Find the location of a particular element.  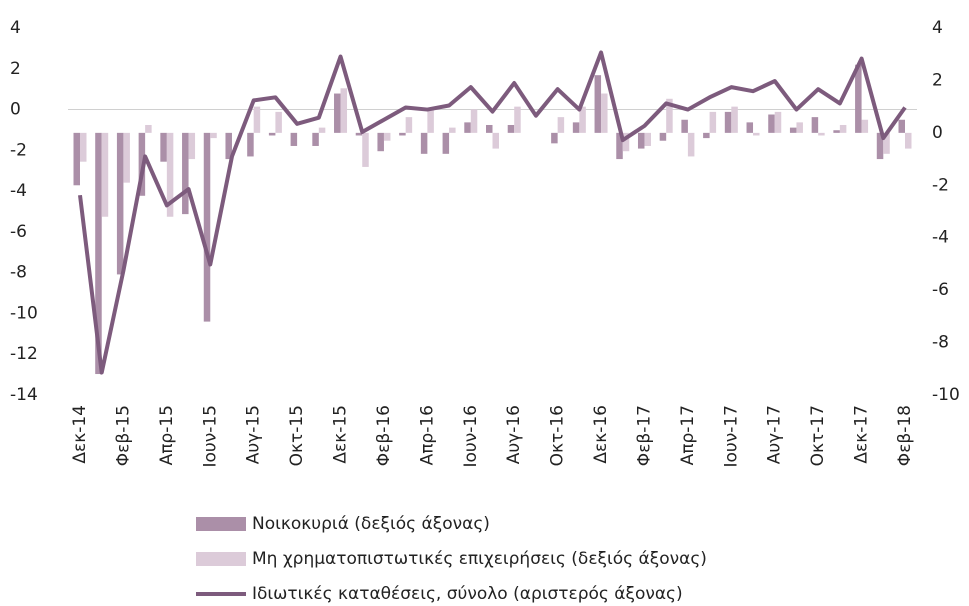

x-tick-label: Αυγ-17 is located at coordinates (775, 434).